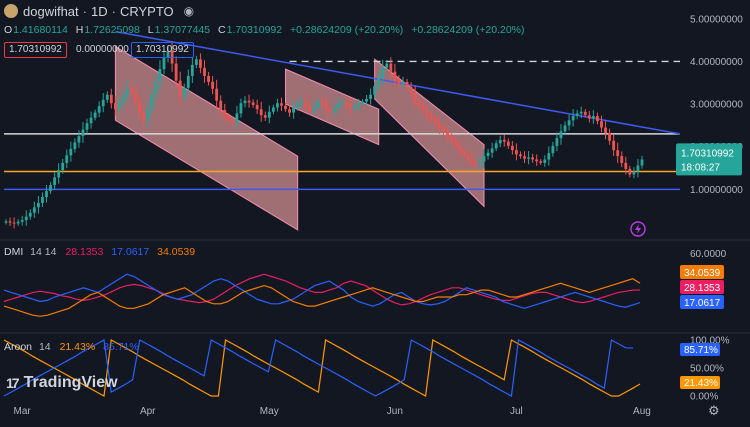 The width and height of the screenshot is (750, 427). I want to click on tradingview-logo: 17 TradingView, so click(62, 383).